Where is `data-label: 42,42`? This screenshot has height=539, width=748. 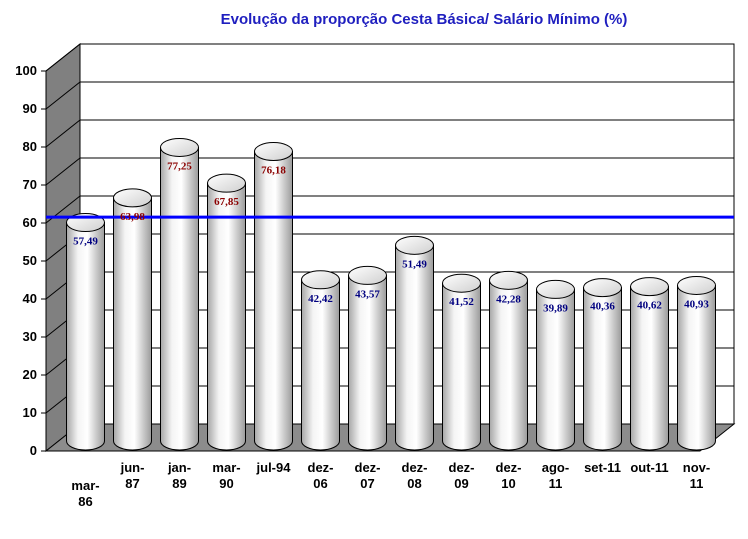 data-label: 42,42 is located at coordinates (320, 299).